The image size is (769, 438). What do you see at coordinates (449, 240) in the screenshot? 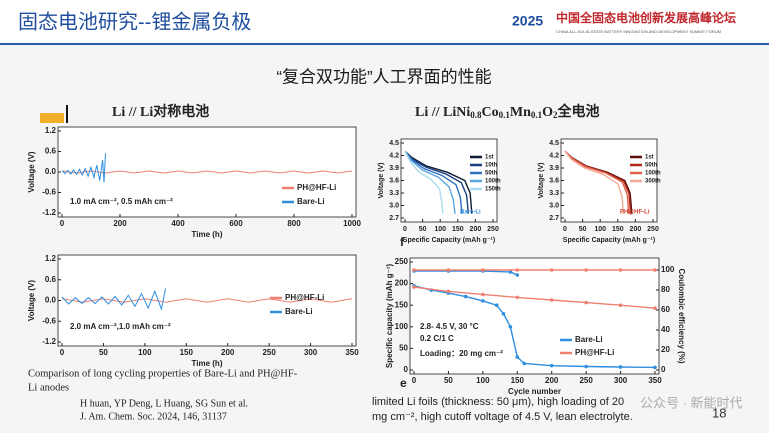
I see `x-axis-label: Specific Capacity (mAh g⁻¹)` at bounding box center [449, 240].